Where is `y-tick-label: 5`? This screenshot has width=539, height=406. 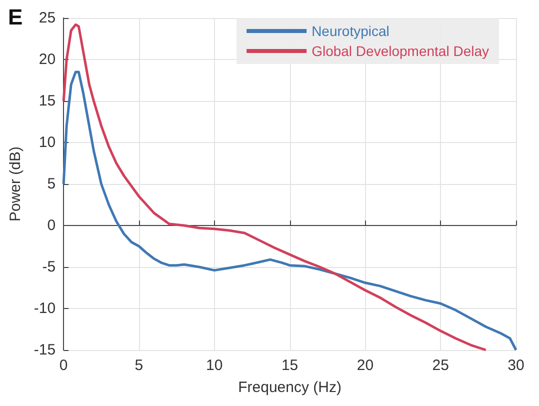 y-tick-label: 5 is located at coordinates (51, 184).